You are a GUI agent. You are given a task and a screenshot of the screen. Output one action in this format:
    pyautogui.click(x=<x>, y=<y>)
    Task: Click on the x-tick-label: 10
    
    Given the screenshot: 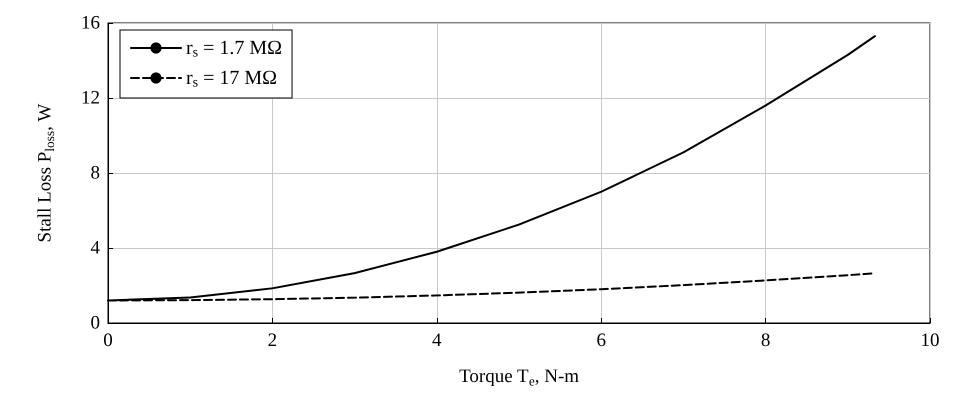 What is the action you would take?
    pyautogui.click(x=930, y=340)
    